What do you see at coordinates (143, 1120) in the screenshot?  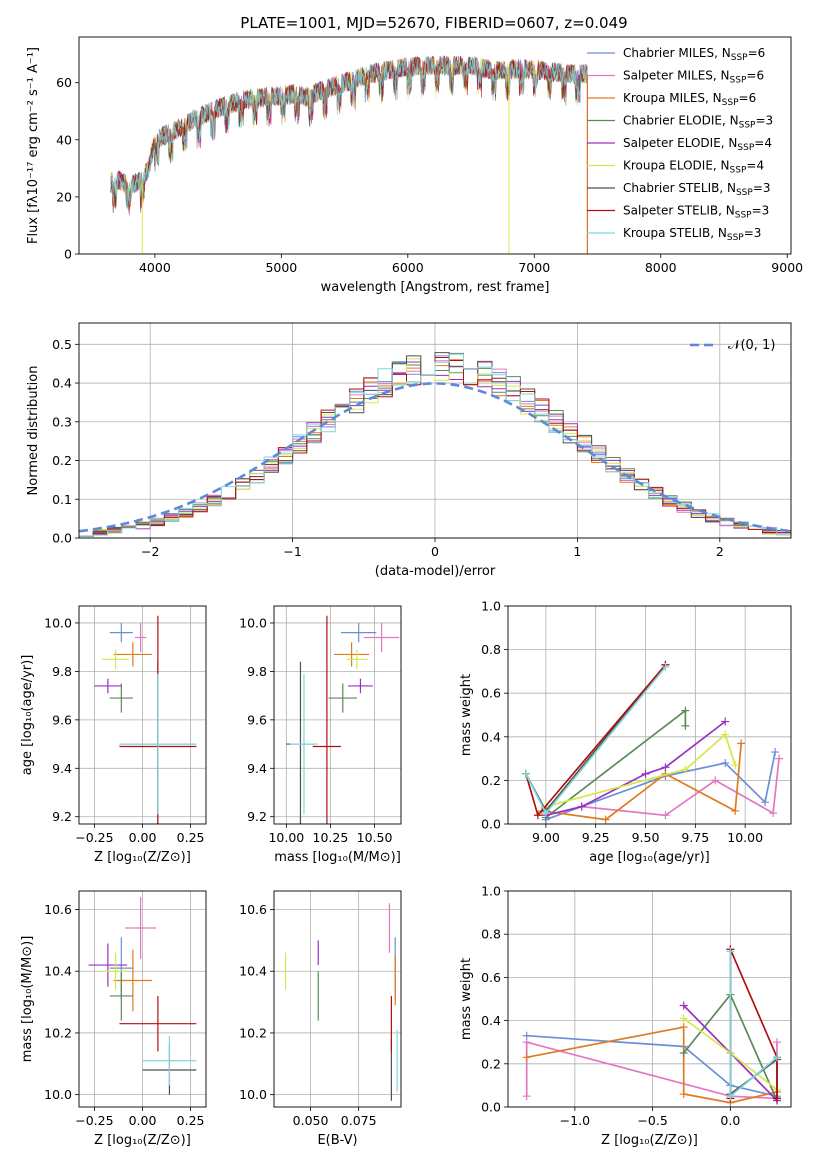 I see `x-tick-label: 0.00` at bounding box center [143, 1120].